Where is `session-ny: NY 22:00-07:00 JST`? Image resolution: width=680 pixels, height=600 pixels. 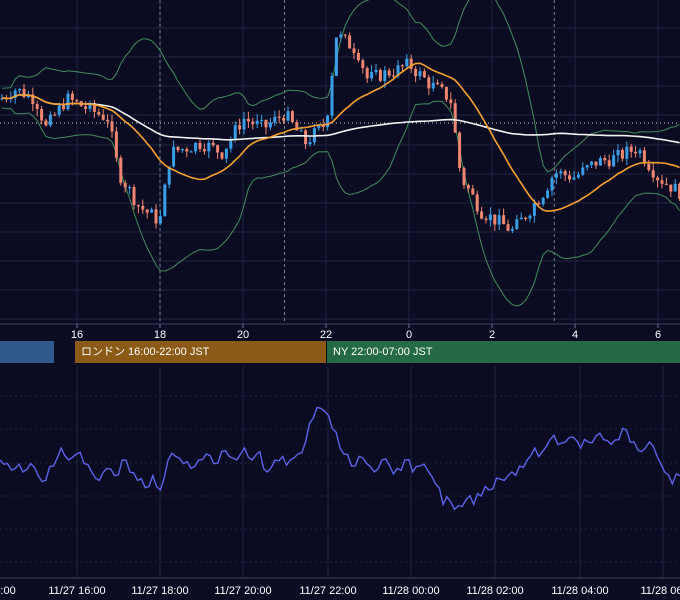
session-ny: NY 22:00-07:00 JST is located at coordinates (503, 352).